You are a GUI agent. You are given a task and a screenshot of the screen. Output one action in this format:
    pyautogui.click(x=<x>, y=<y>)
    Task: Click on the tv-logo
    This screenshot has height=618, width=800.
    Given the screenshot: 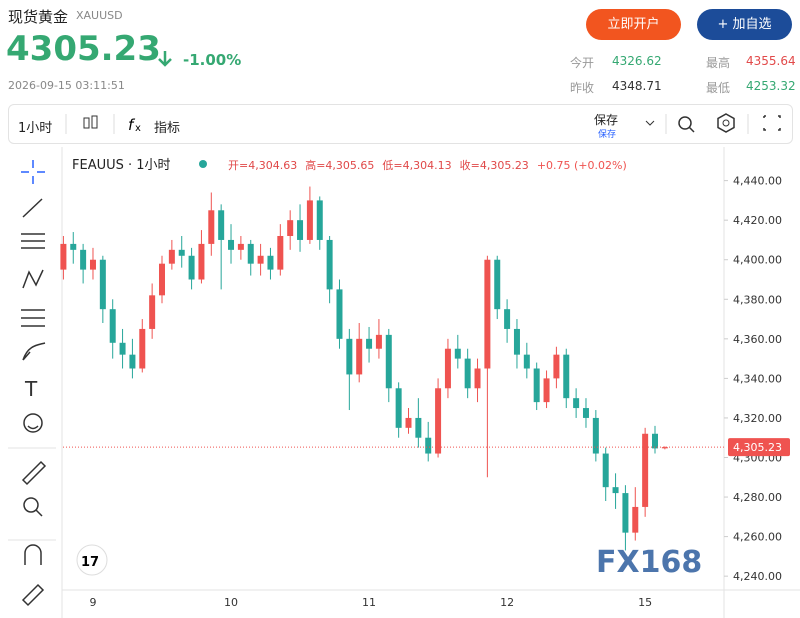 What is the action you would take?
    pyautogui.click(x=92, y=560)
    